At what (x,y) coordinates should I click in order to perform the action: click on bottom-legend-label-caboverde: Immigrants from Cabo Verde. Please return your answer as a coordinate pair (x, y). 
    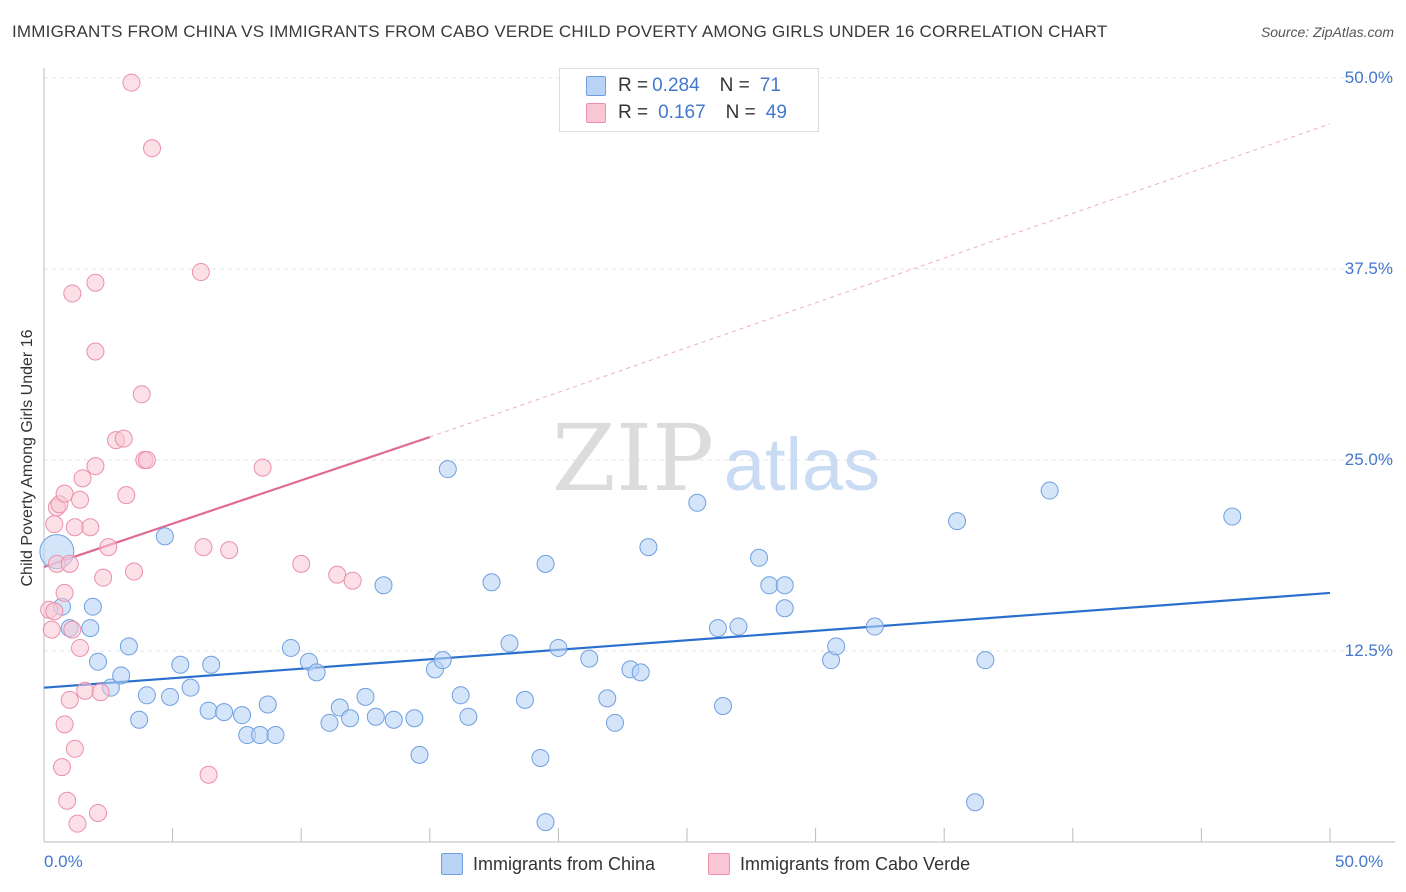
    Looking at the image, I should click on (855, 863).